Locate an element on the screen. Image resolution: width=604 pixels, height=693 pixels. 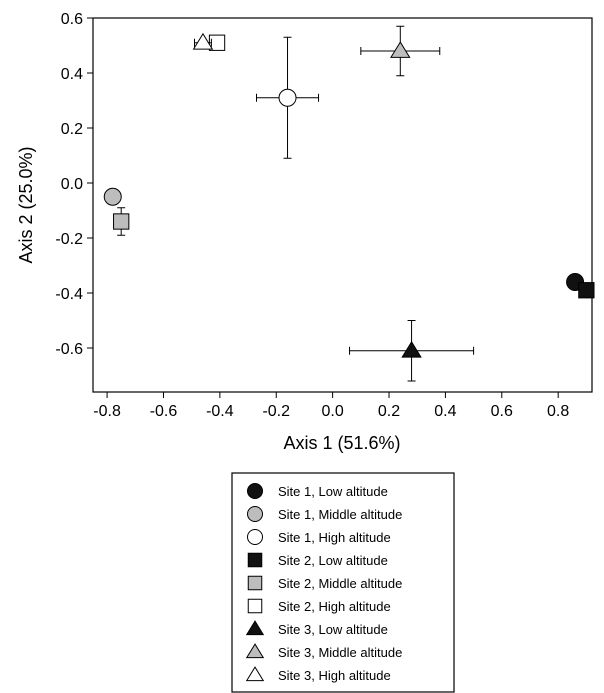
legend-label: Site 2, High altitude is located at coordinates (334, 606).